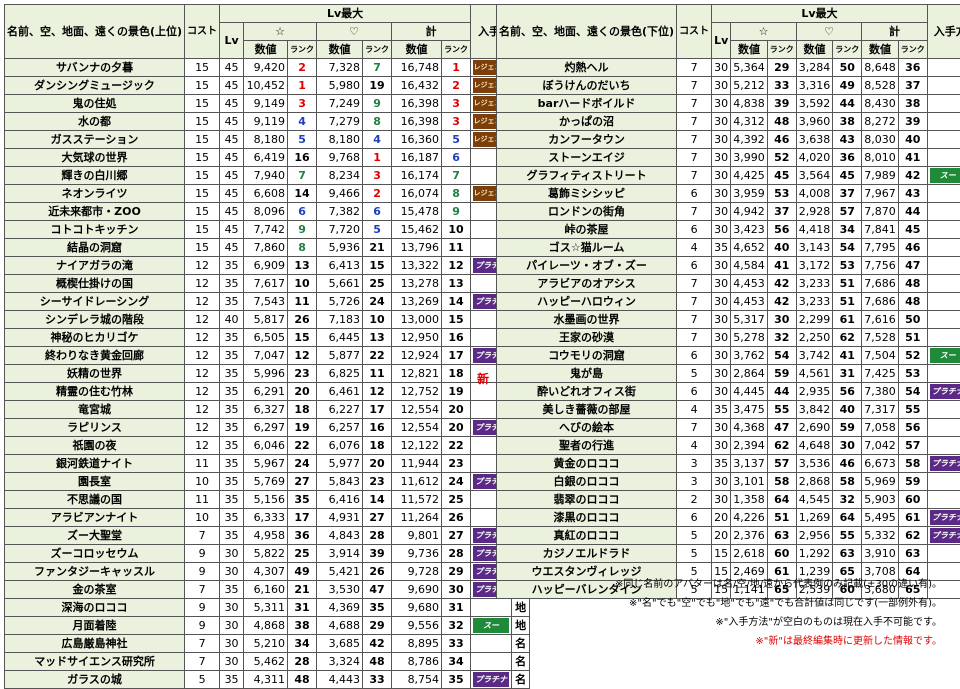  What do you see at coordinates (302, 608) in the screenshot?
I see `star-rank: 31` at bounding box center [302, 608].